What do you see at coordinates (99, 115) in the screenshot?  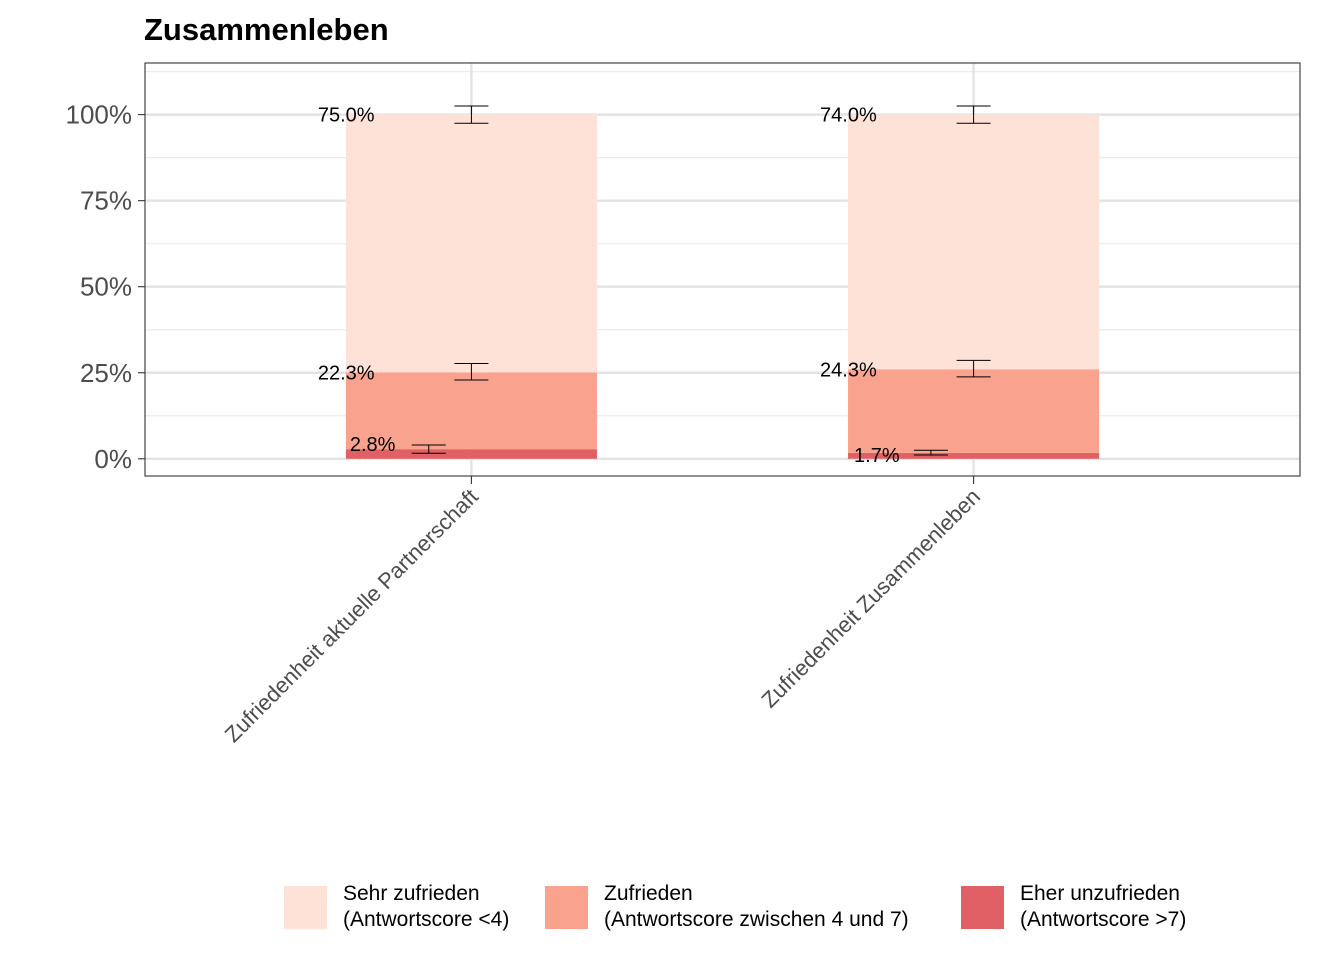 I see `y-tick-label: 100%` at bounding box center [99, 115].